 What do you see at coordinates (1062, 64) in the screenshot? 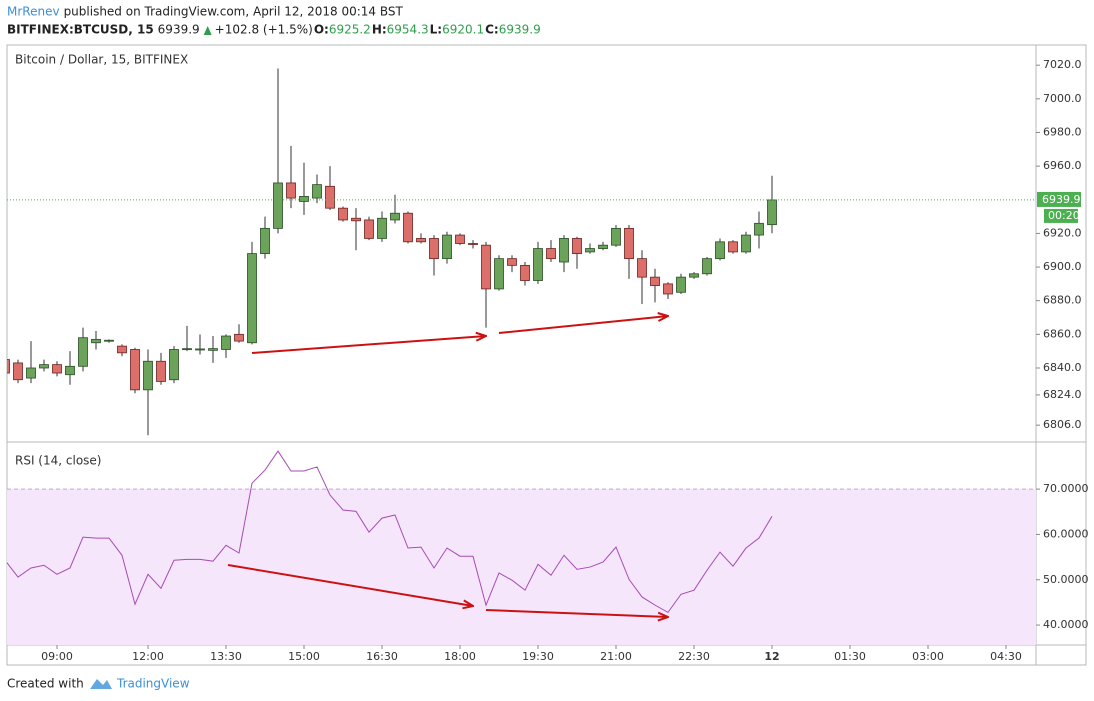
I see `y-tick-label: 7020.0` at bounding box center [1062, 64].